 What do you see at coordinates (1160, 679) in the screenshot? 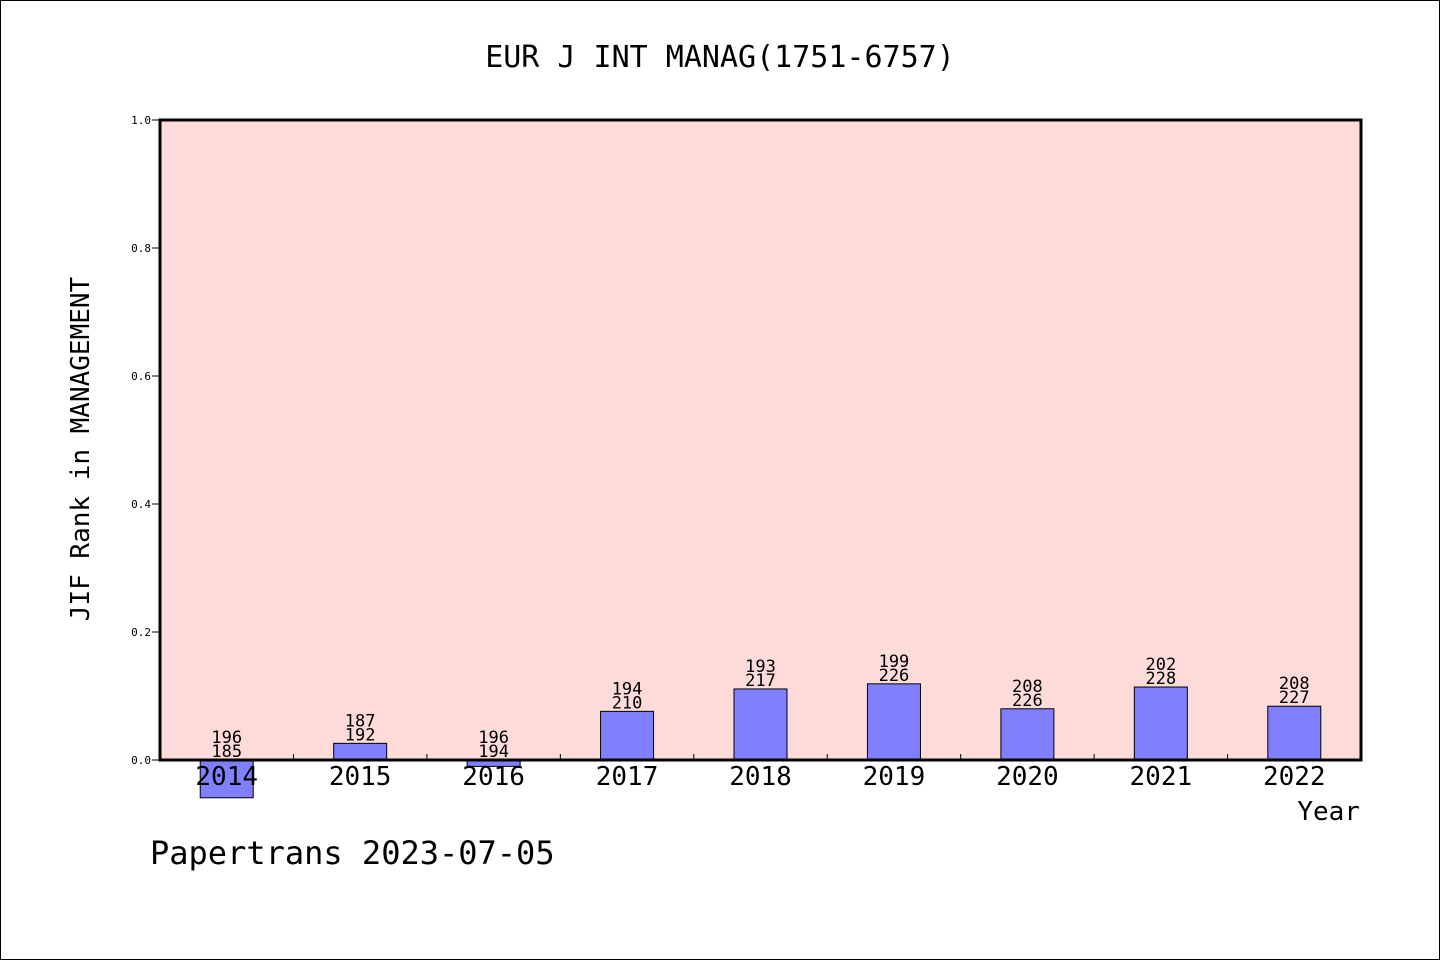
I see `bar-label-bottom: 228` at bounding box center [1160, 679].